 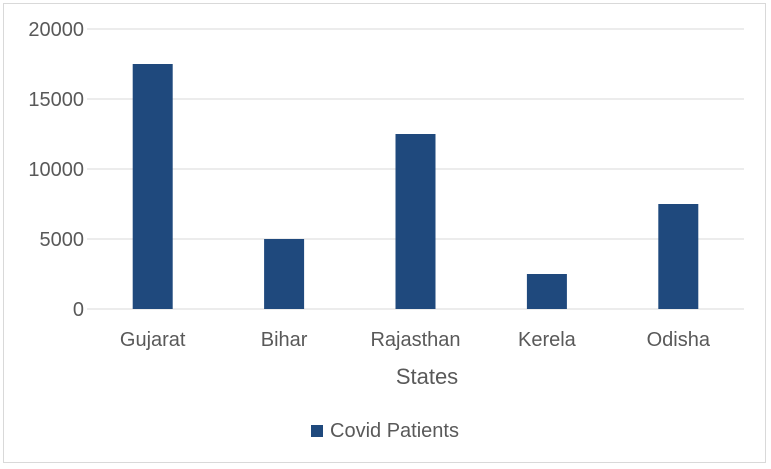 What do you see at coordinates (547, 340) in the screenshot?
I see `x-tick-label: Kerela` at bounding box center [547, 340].